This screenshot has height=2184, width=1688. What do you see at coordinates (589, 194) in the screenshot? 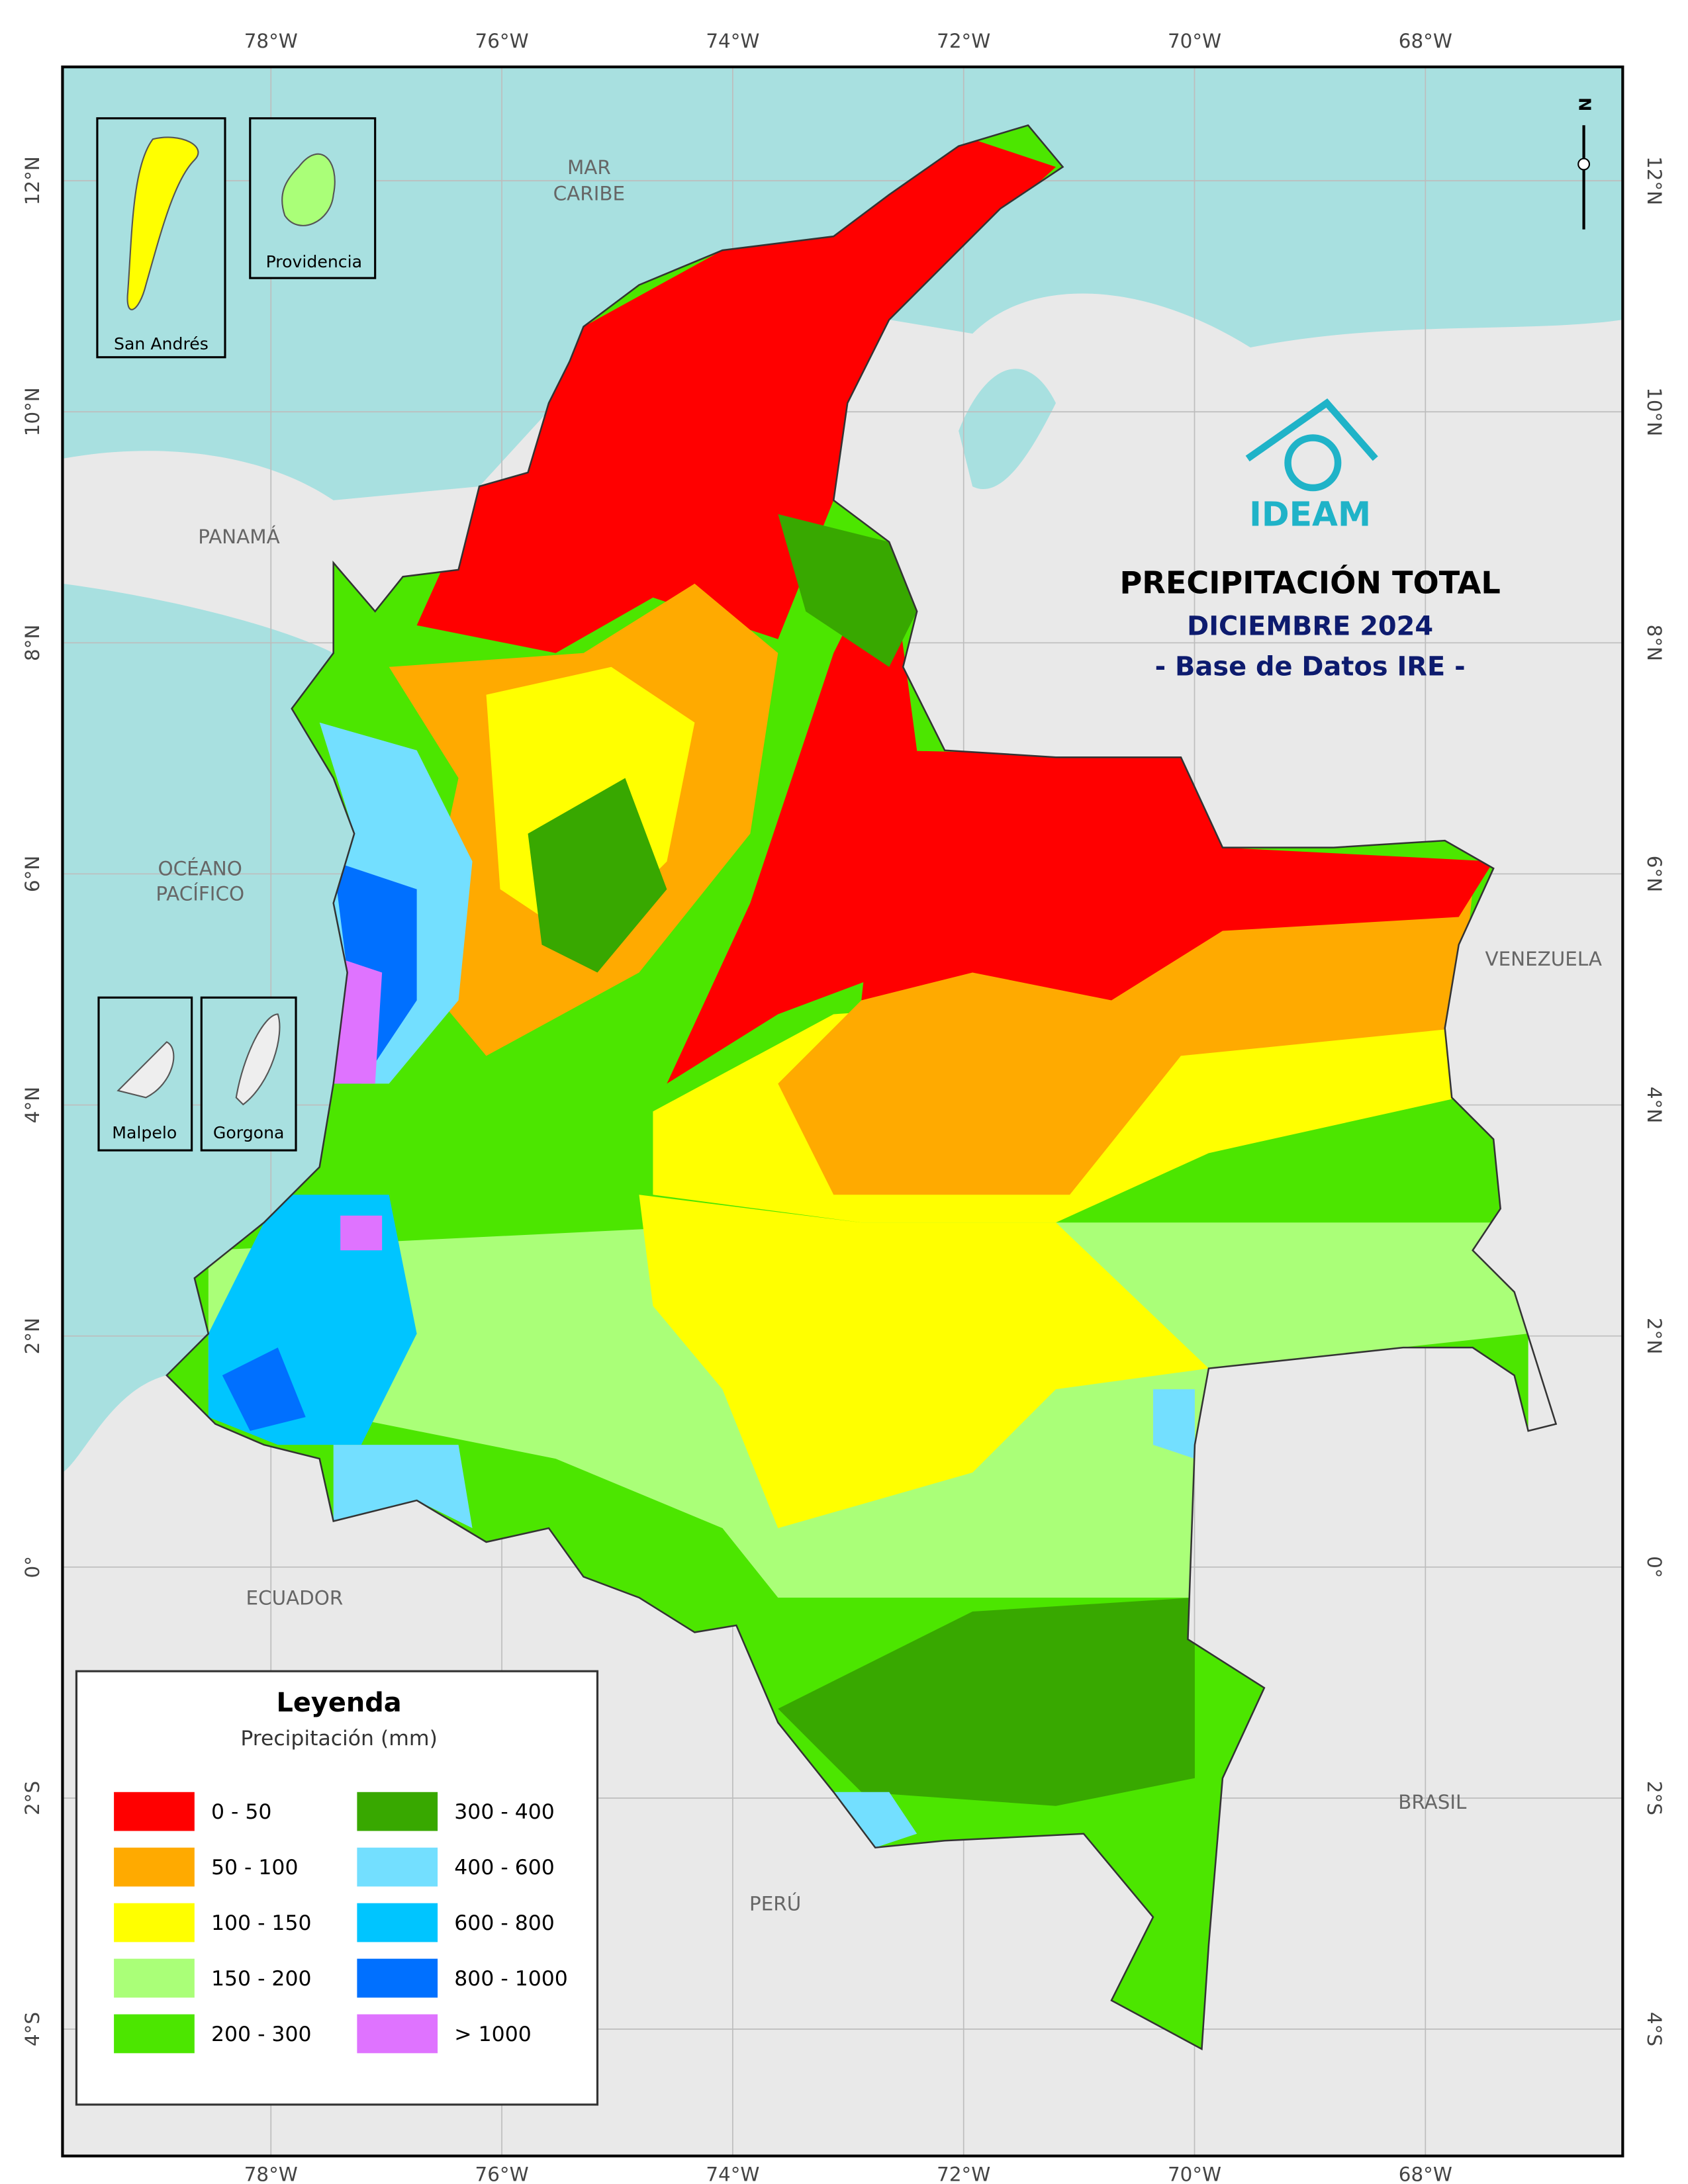
I see `place-label: CARIBE` at bounding box center [589, 194].